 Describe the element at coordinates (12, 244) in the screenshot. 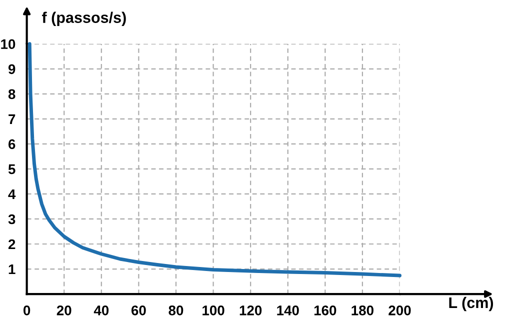

I see `y-tick-label: 2` at that location.